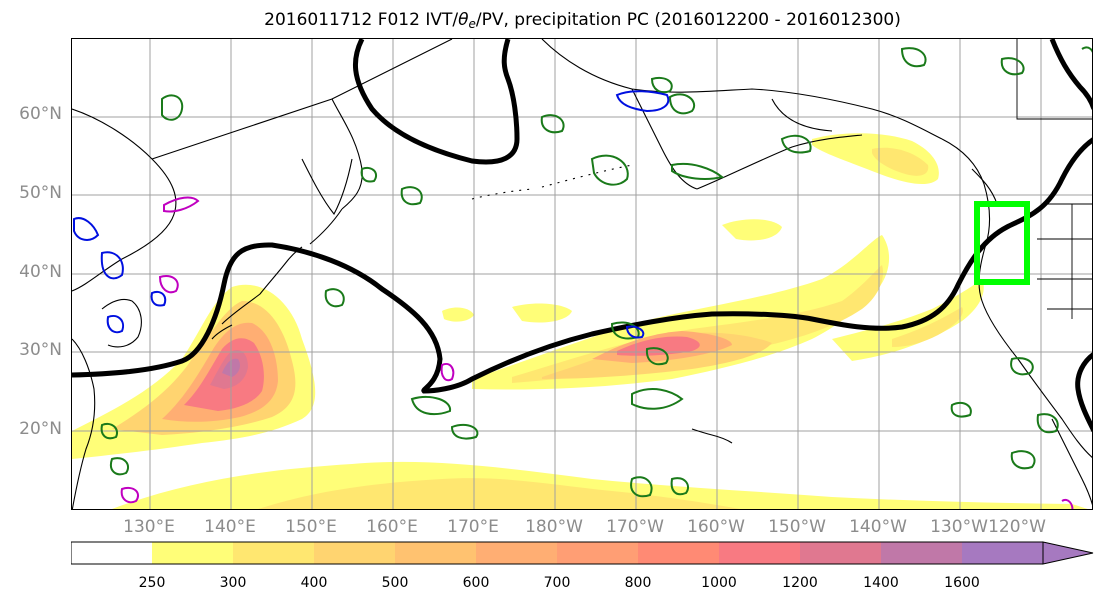  Describe the element at coordinates (959, 527) in the screenshot. I see `lon-label-130w: 130°W` at that location.